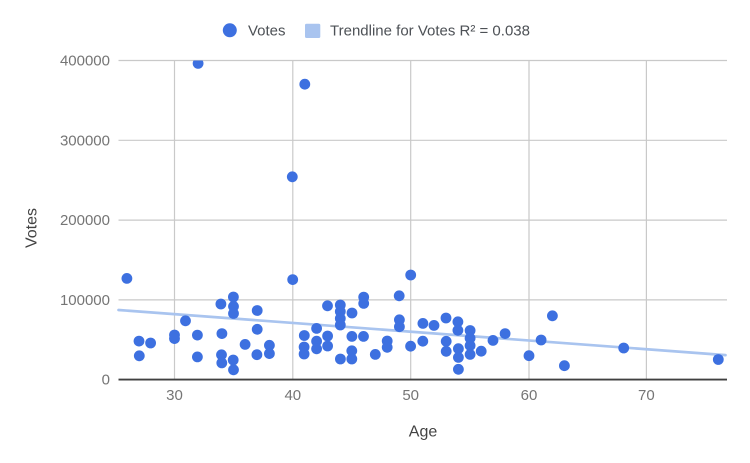 The image size is (750, 463). What do you see at coordinates (430, 31) in the screenshot?
I see `svg-text: Trendline for Votes R² = 0.038` at bounding box center [430, 31].